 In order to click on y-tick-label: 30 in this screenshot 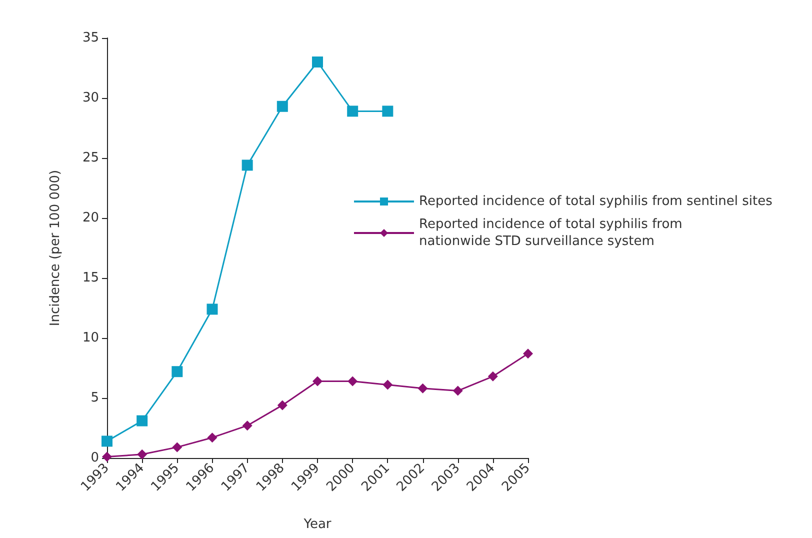, I will do `click(90, 98)`.